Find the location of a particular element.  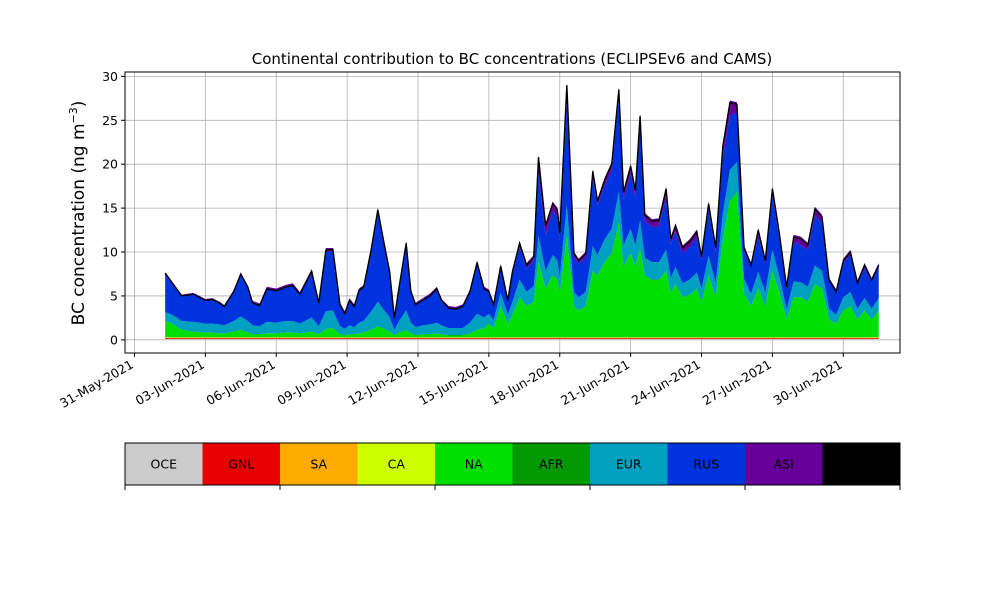

y-tick-label: 5 is located at coordinates (114, 295).